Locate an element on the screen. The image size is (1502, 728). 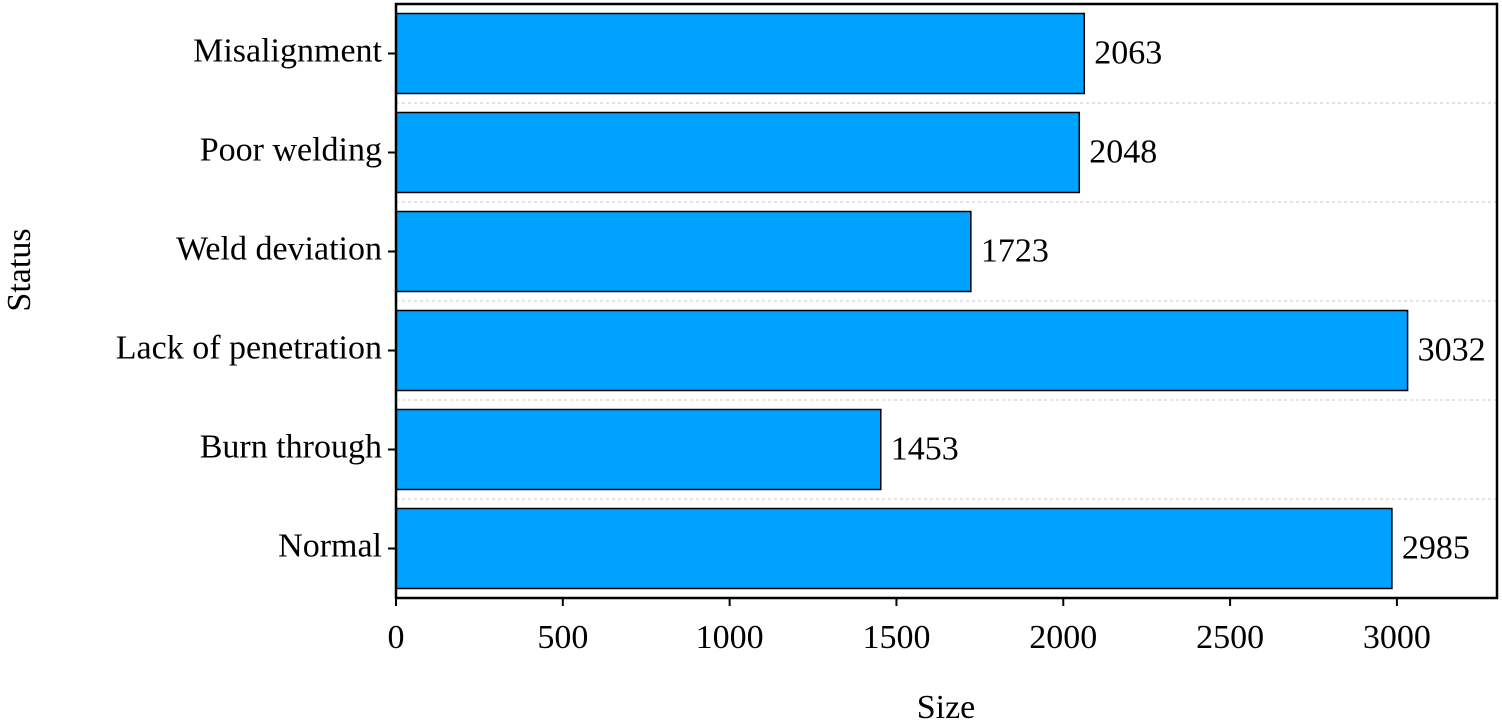
data-label: 1723 is located at coordinates (1015, 250).